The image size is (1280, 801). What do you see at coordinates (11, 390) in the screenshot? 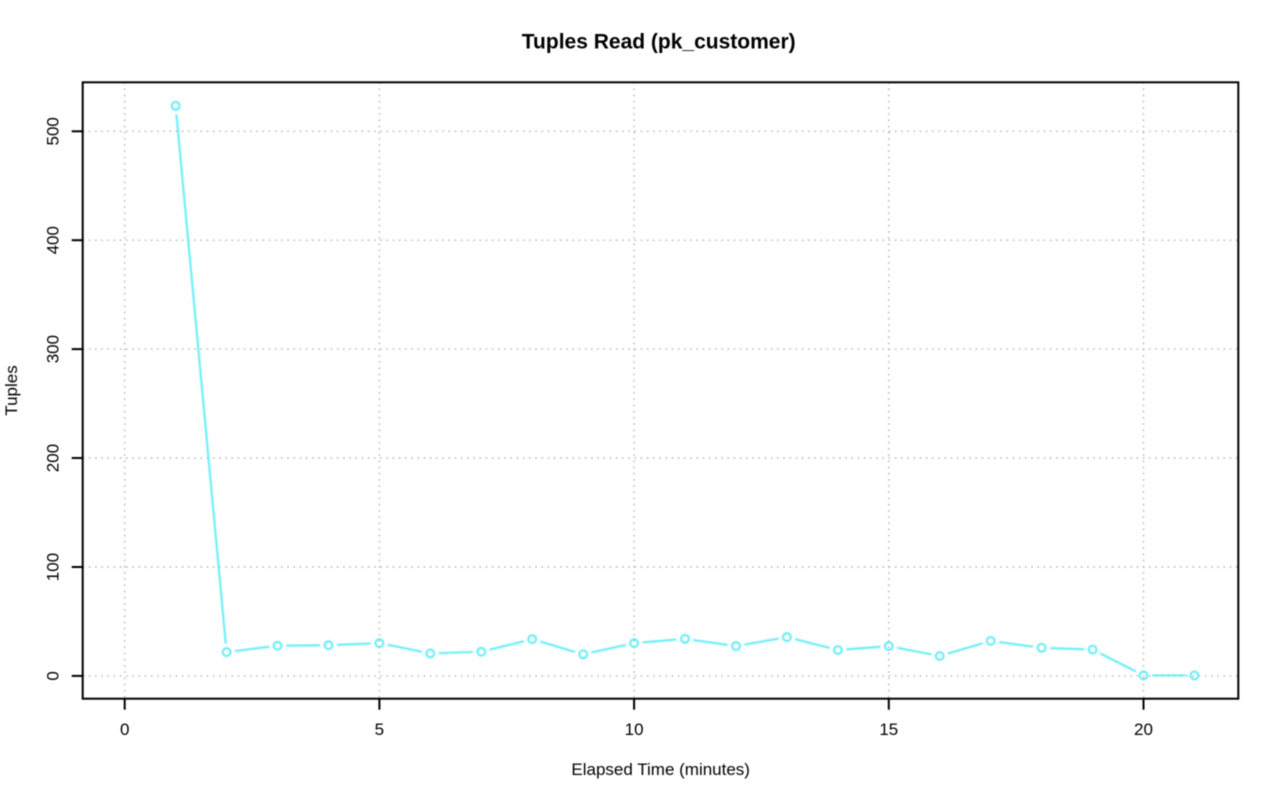
I see `svg-text: Tuples` at bounding box center [11, 390].